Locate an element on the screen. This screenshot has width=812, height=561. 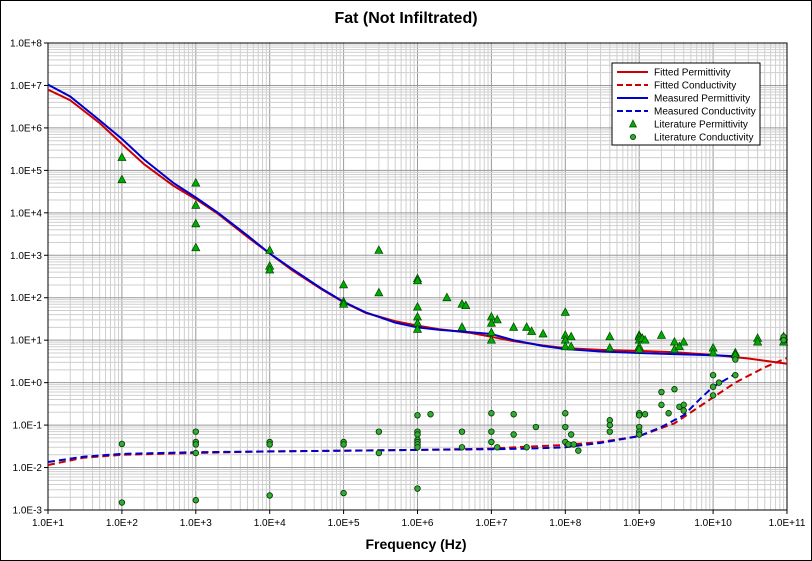
y-tick-label: 1.0E+5 is located at coordinates (26, 171).